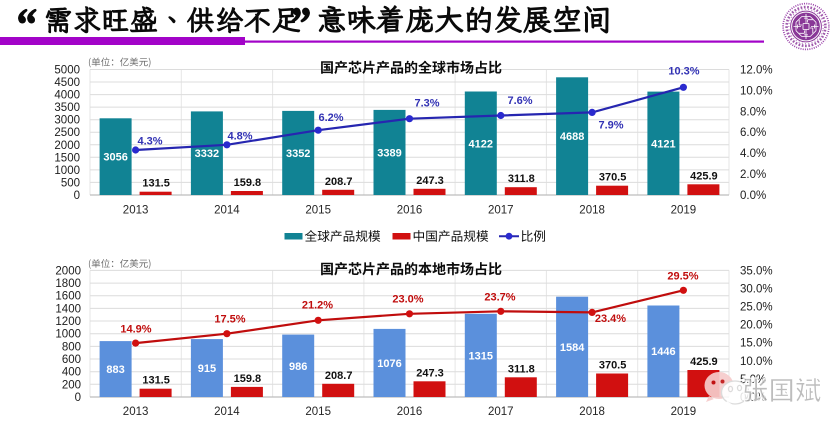 The image size is (832, 428). What do you see at coordinates (753, 112) in the screenshot?
I see `svg-text: 8.0%` at bounding box center [753, 112].